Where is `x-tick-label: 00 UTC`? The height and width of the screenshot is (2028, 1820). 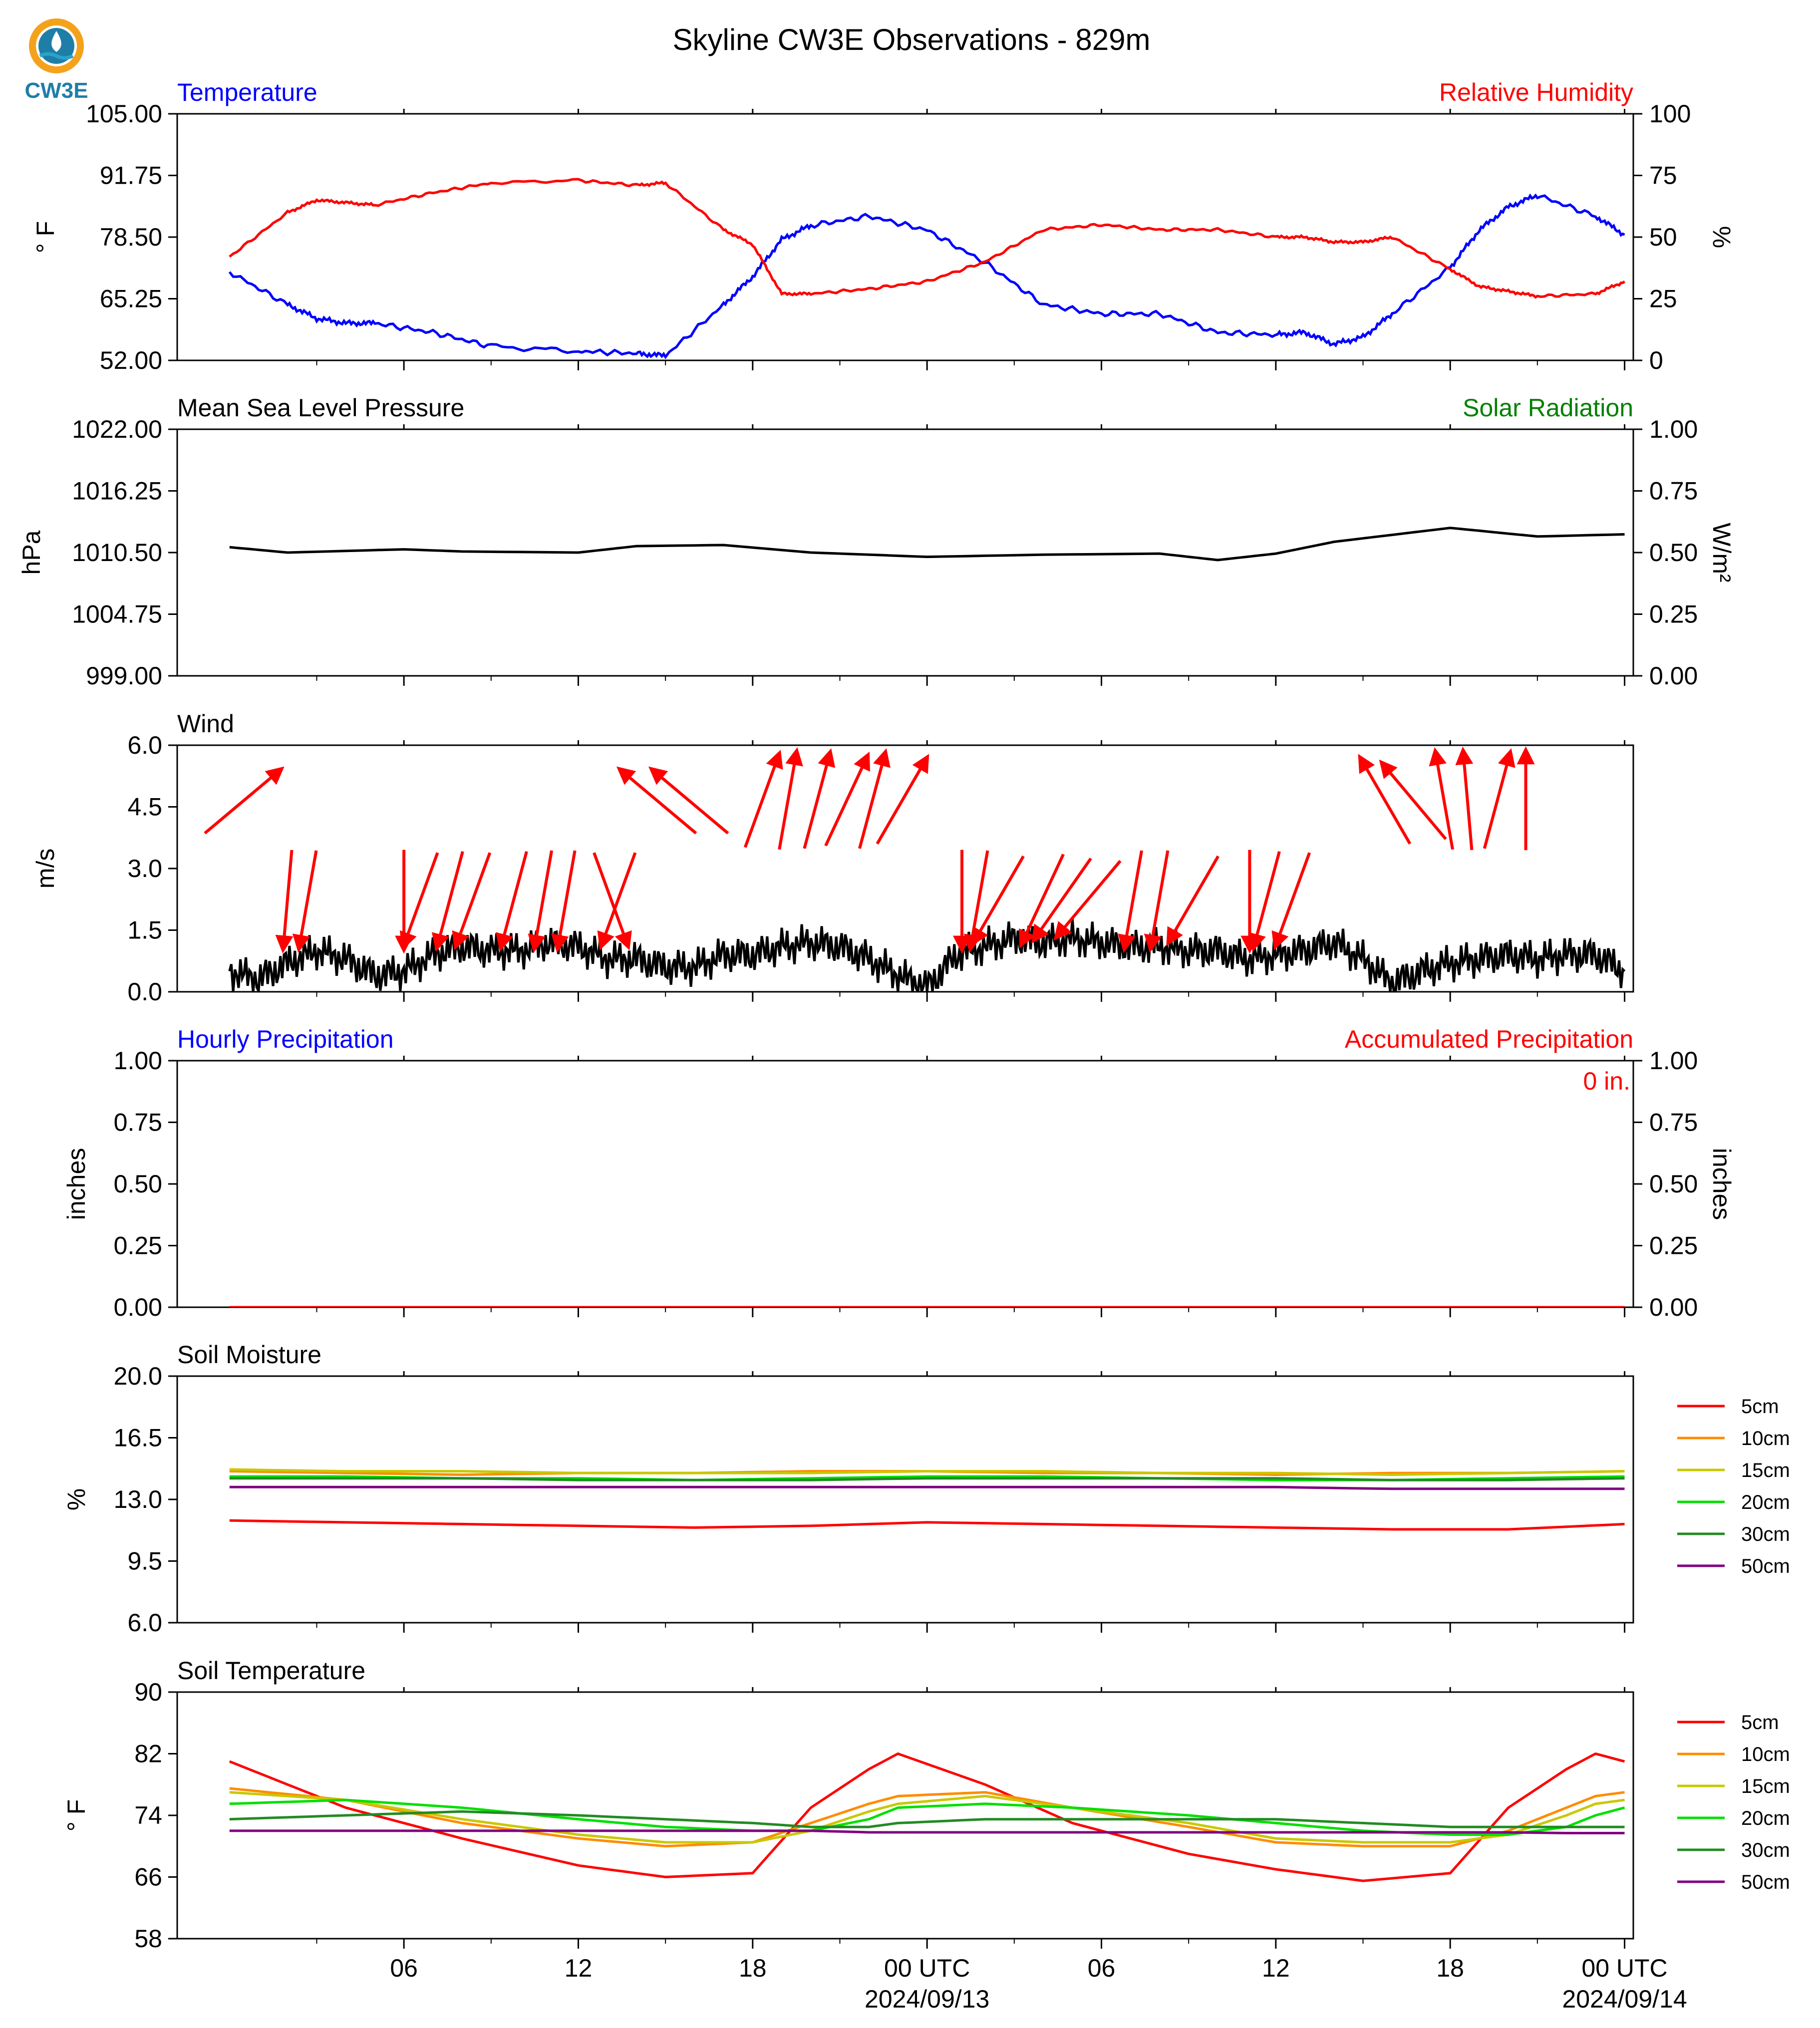 x-tick-label: 00 UTC is located at coordinates (1624, 1968).